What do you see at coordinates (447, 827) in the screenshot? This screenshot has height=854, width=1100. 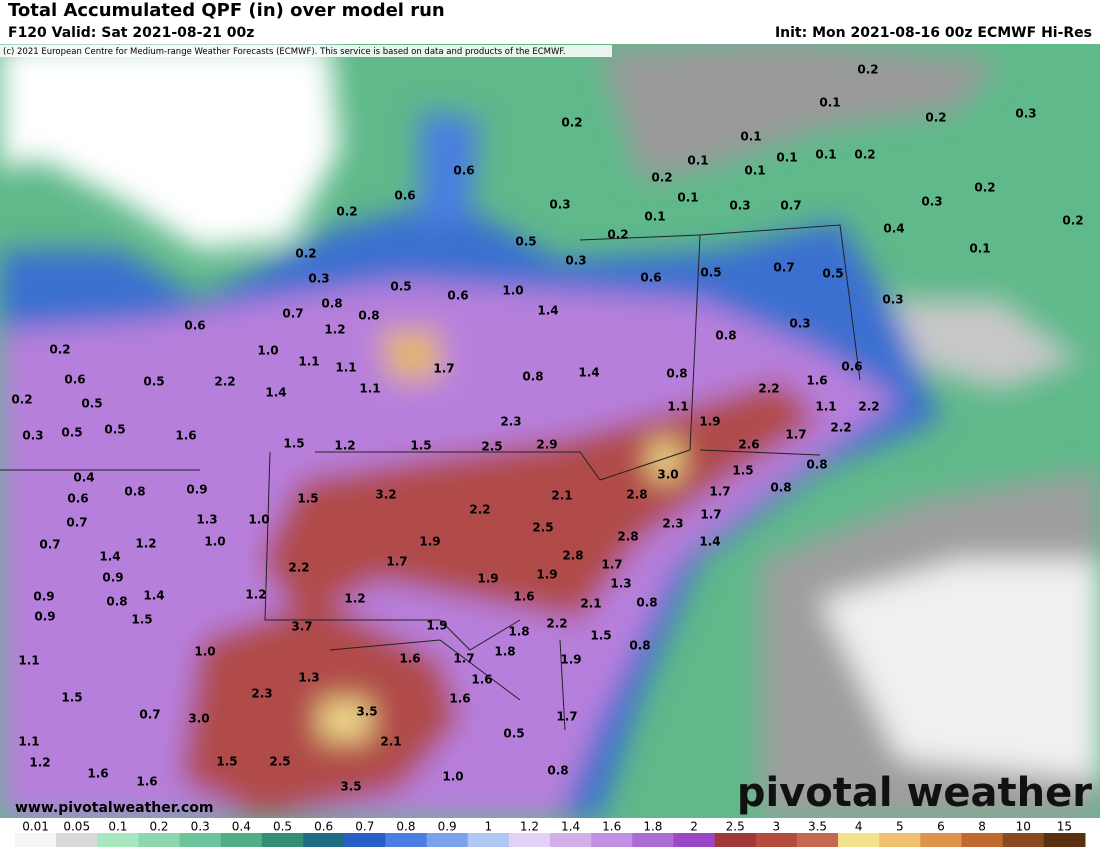 I see `colorbar-label: 0.9` at bounding box center [447, 827].